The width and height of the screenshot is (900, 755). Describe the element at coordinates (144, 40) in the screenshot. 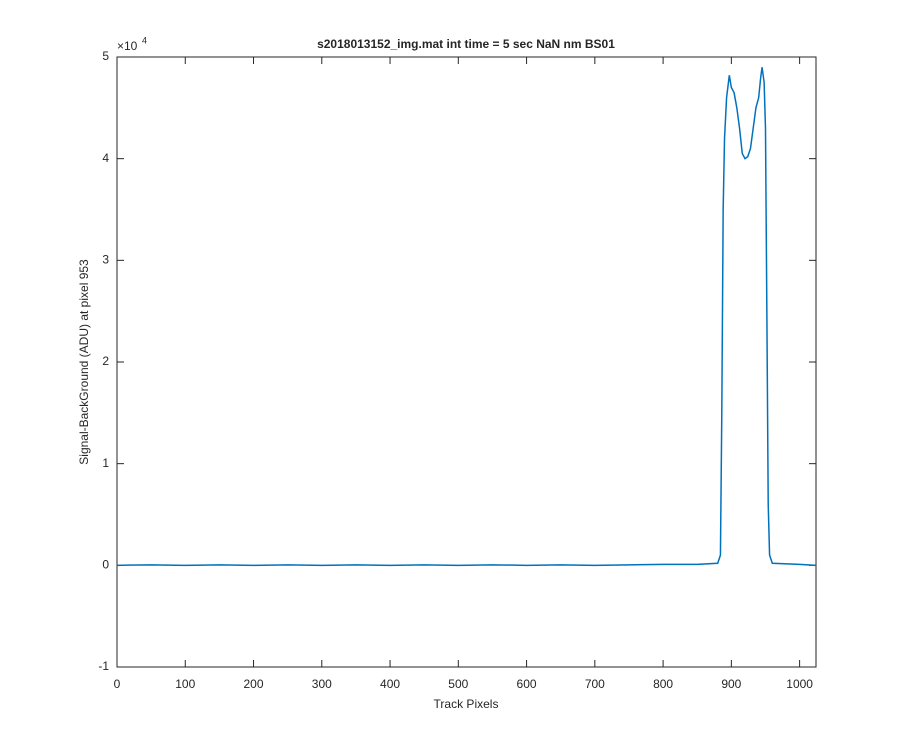

I see `y-multiplier-exponent: 4` at that location.